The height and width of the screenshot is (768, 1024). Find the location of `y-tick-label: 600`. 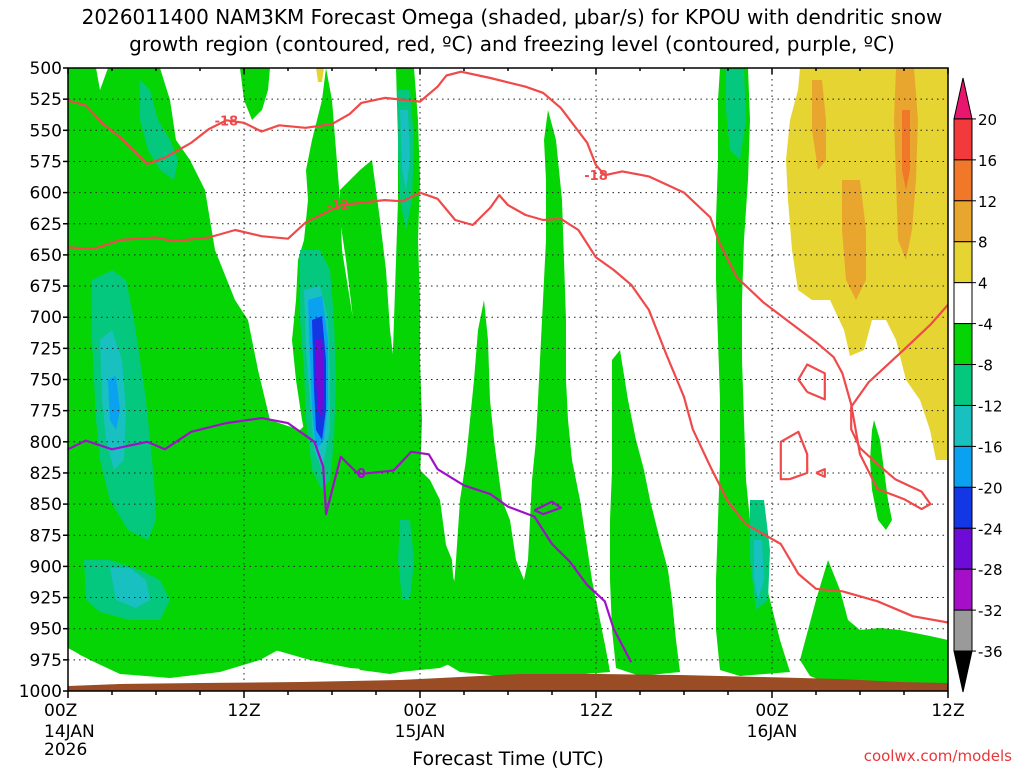

y-tick-label: 600 is located at coordinates (46, 194).